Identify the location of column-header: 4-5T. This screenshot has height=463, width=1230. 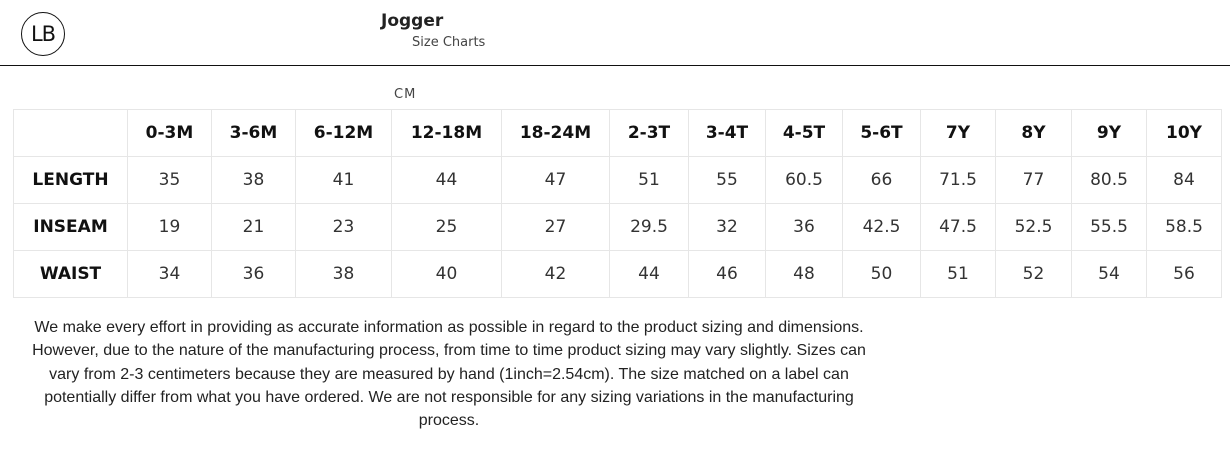
(804, 133).